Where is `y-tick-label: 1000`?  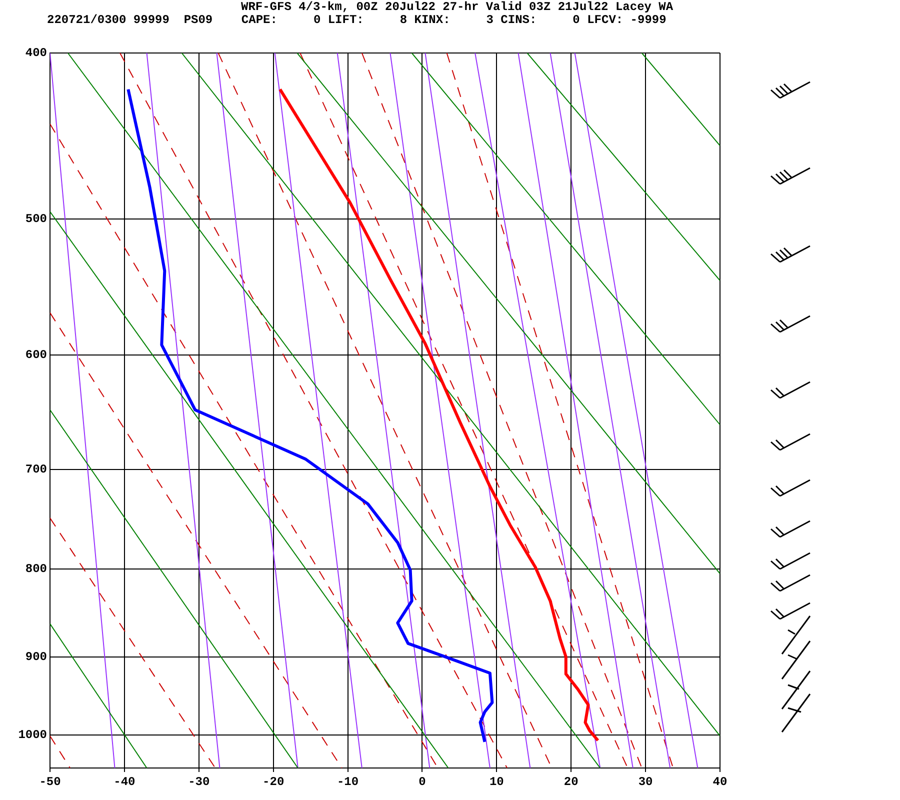 y-tick-label: 1000 is located at coordinates (32, 735).